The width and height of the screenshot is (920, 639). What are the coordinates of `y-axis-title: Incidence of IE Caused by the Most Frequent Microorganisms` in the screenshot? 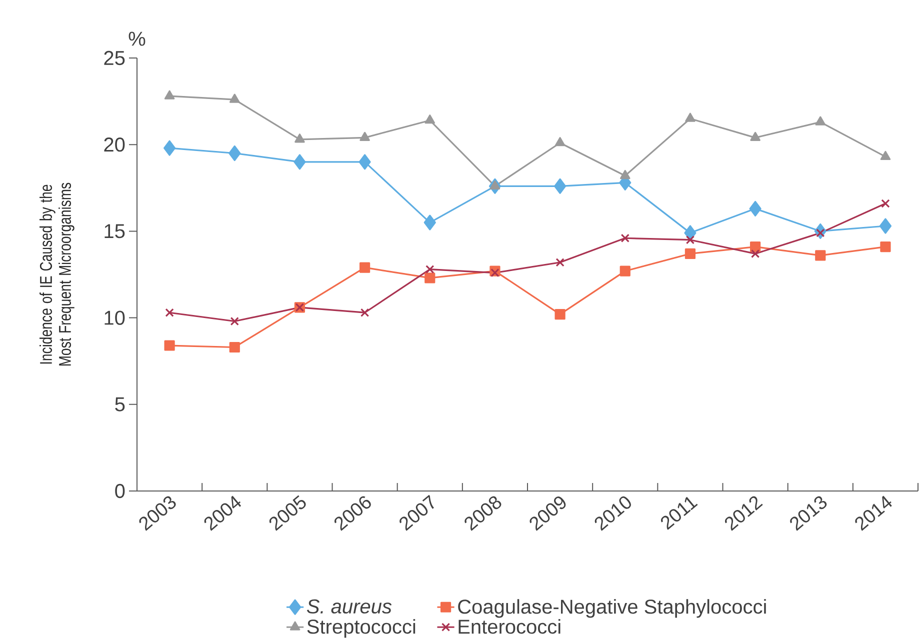 It's located at (57, 274).